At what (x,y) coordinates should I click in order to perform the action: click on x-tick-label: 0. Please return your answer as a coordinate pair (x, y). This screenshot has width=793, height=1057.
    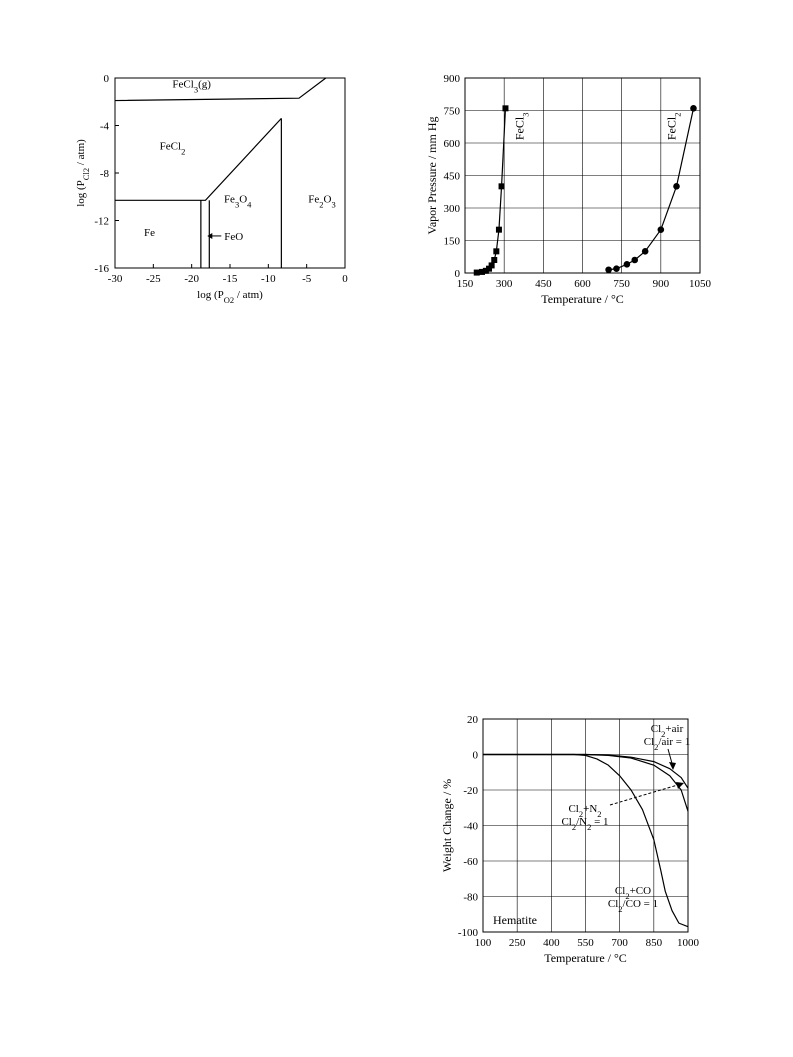
    Looking at the image, I should click on (345, 279).